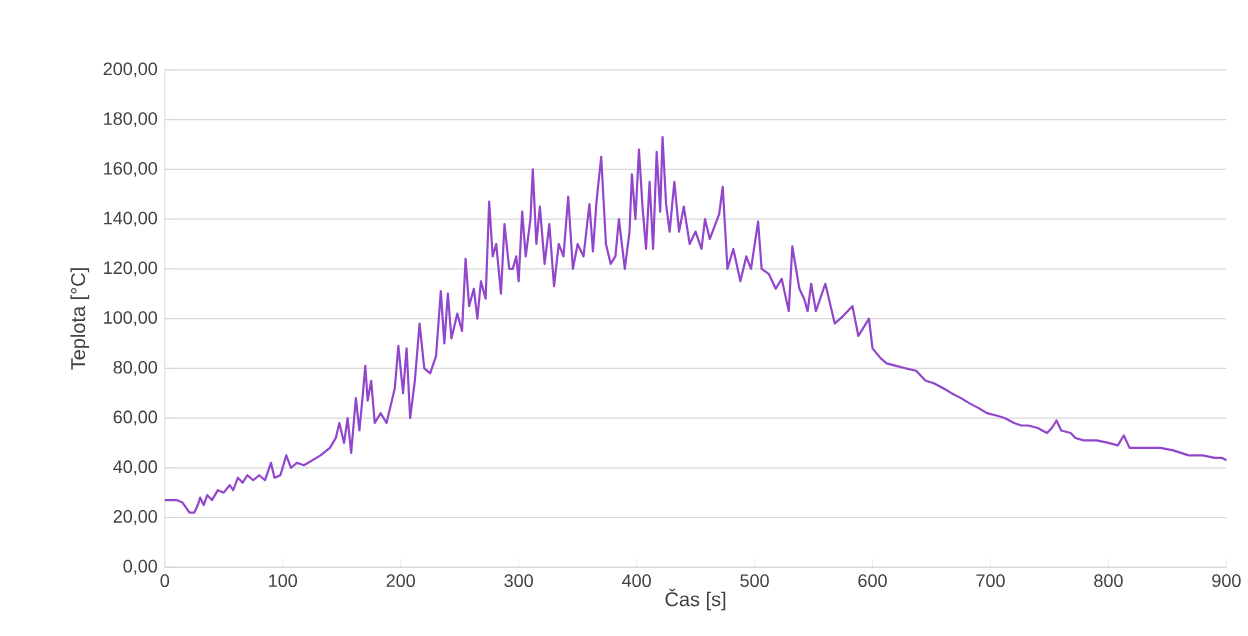 Image resolution: width=1248 pixels, height=636 pixels. Describe the element at coordinates (1108, 580) in the screenshot. I see `x-tick-label: 800` at that location.